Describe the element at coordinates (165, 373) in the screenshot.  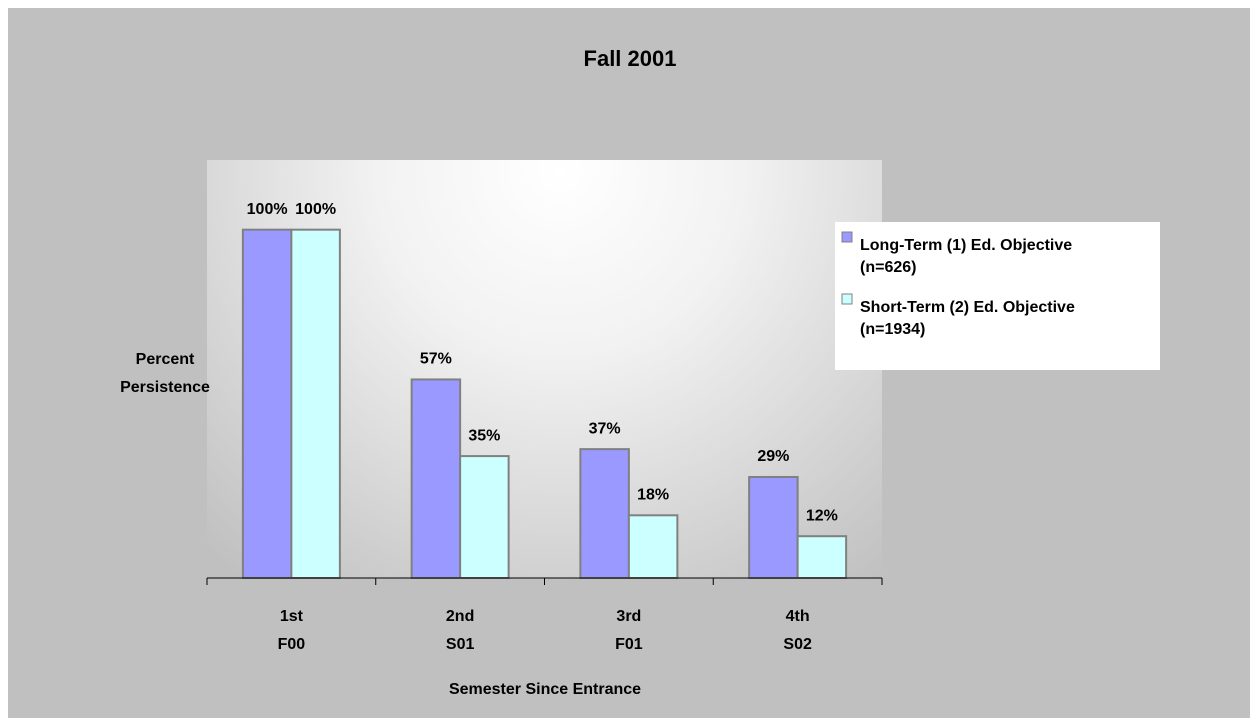
I see `y-axis-title: Percent Persistence` at that location.